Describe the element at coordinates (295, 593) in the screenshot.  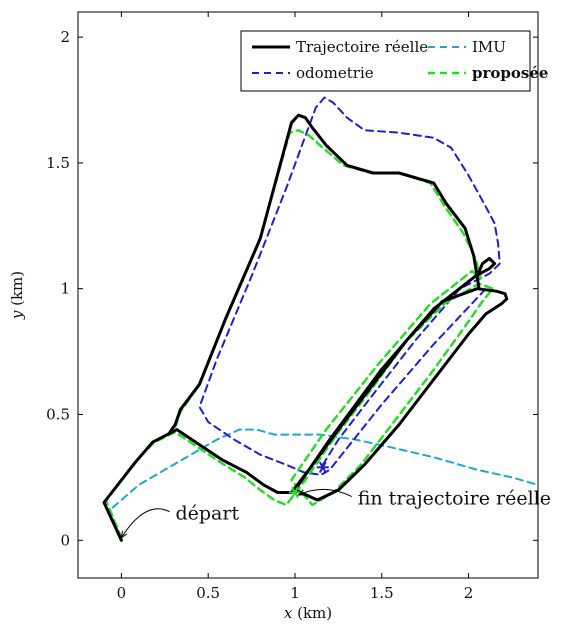
I see `x-tick-label: 1` at that location.